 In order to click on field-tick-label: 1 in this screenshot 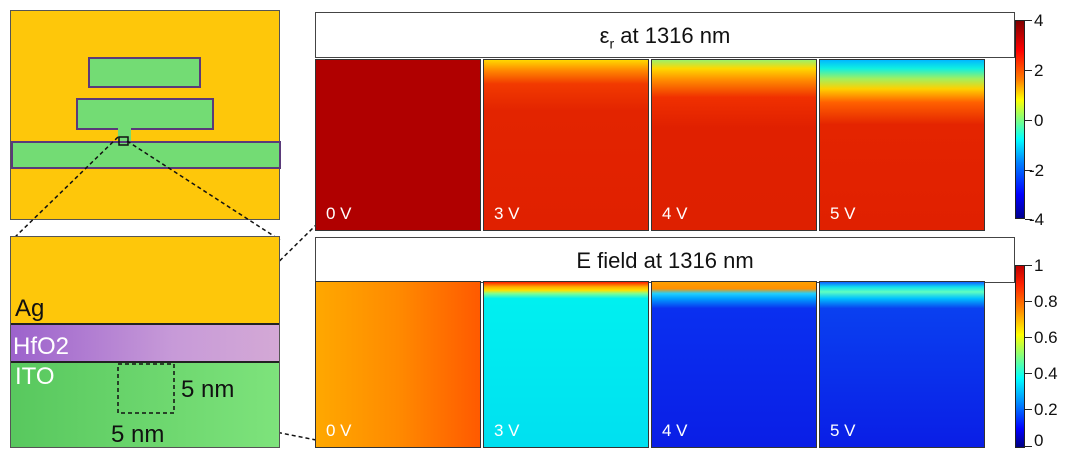, I will do `click(1039, 265)`.